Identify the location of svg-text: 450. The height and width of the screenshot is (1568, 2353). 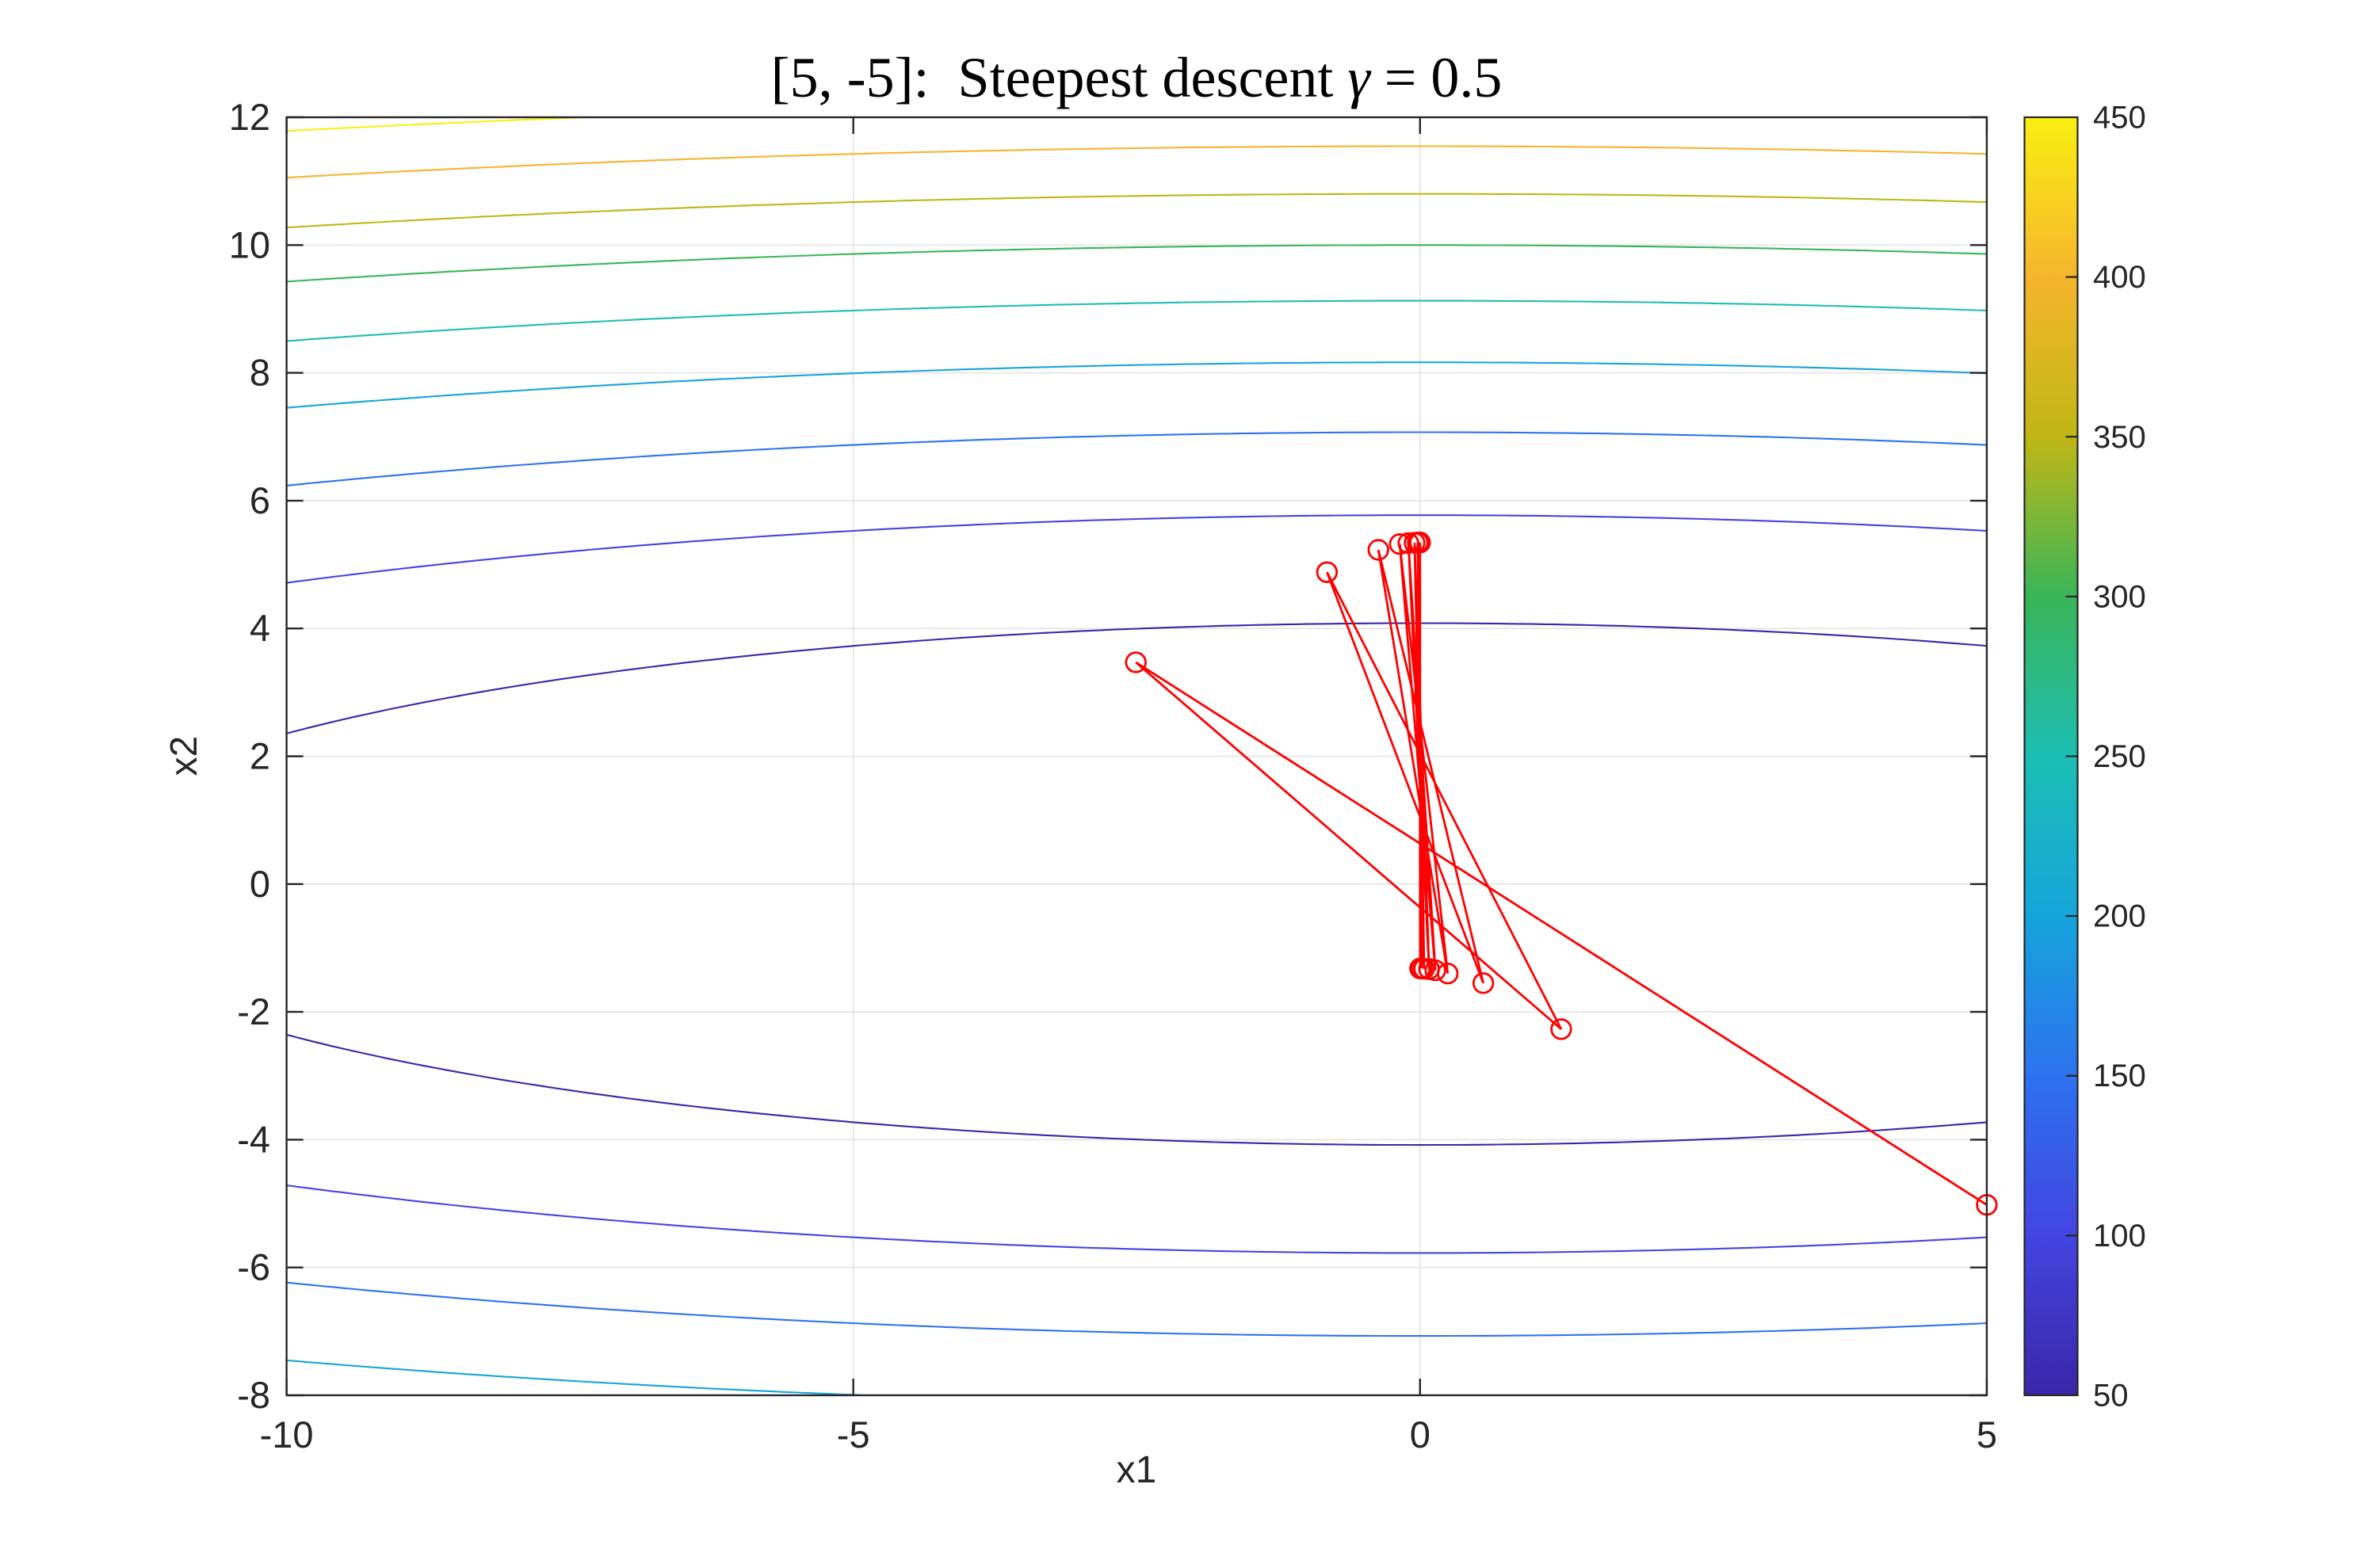
(2119, 118).